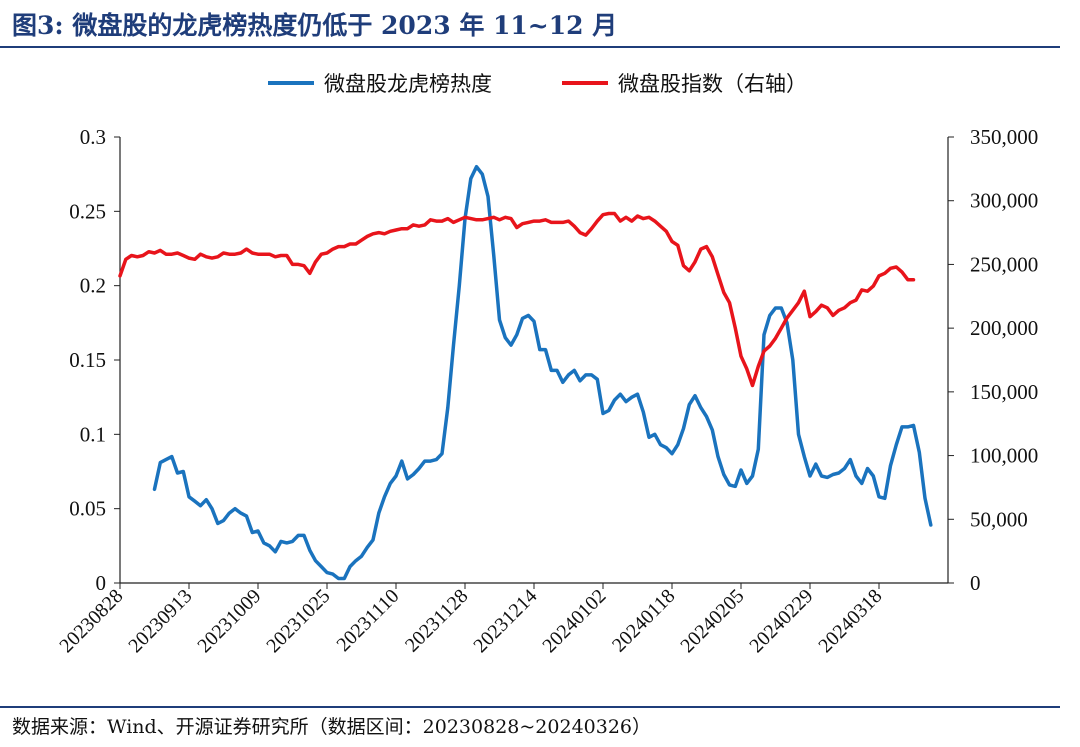 This screenshot has width=1080, height=747. What do you see at coordinates (437, 621) in the screenshot?
I see `x-tick-label: 20231128` at bounding box center [437, 621].